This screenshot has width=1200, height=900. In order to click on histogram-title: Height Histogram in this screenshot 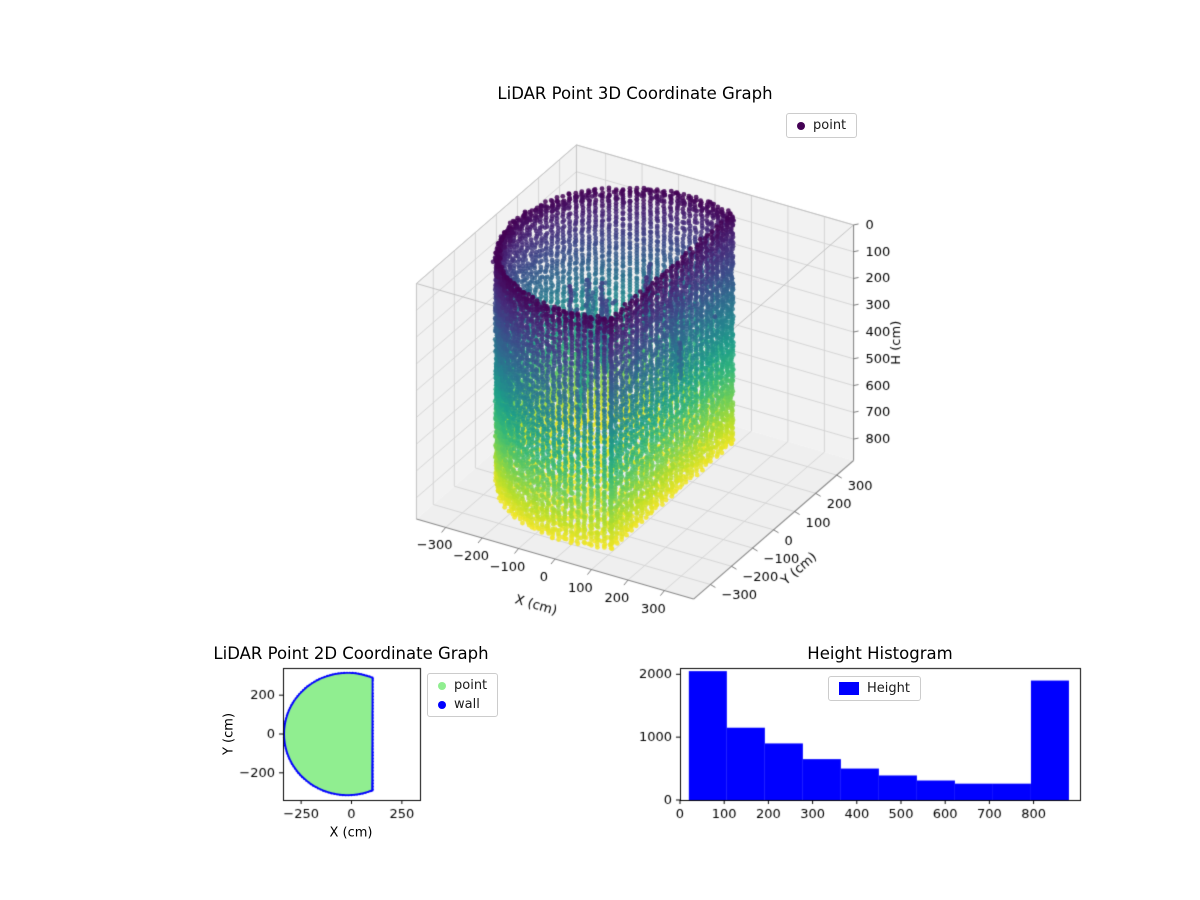, I will do `click(880, 653)`.